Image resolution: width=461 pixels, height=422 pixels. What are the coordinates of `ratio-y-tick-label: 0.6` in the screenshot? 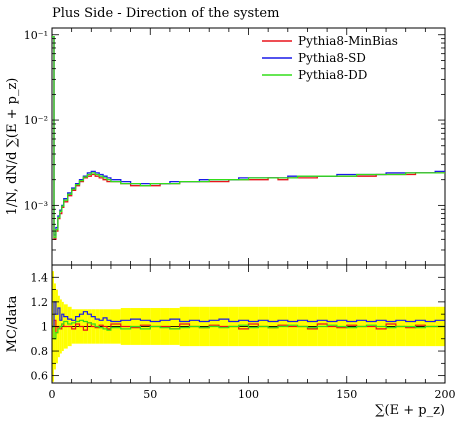 It's located at (40, 376).